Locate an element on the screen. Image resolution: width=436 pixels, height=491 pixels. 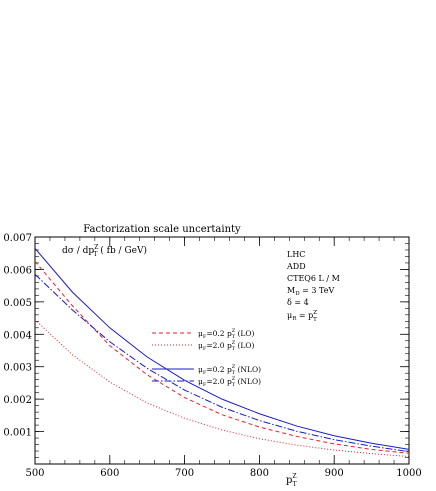
legend-label: μF=0.2 pZ T (LO) is located at coordinates (226, 334).